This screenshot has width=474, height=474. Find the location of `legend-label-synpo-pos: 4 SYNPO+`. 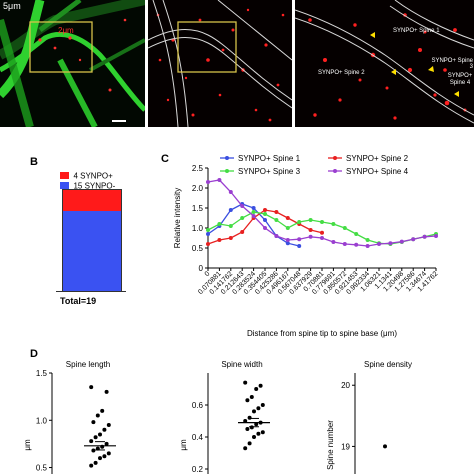

legend-label-synpo-pos: 4 SYNPO+ is located at coordinates (93, 176).